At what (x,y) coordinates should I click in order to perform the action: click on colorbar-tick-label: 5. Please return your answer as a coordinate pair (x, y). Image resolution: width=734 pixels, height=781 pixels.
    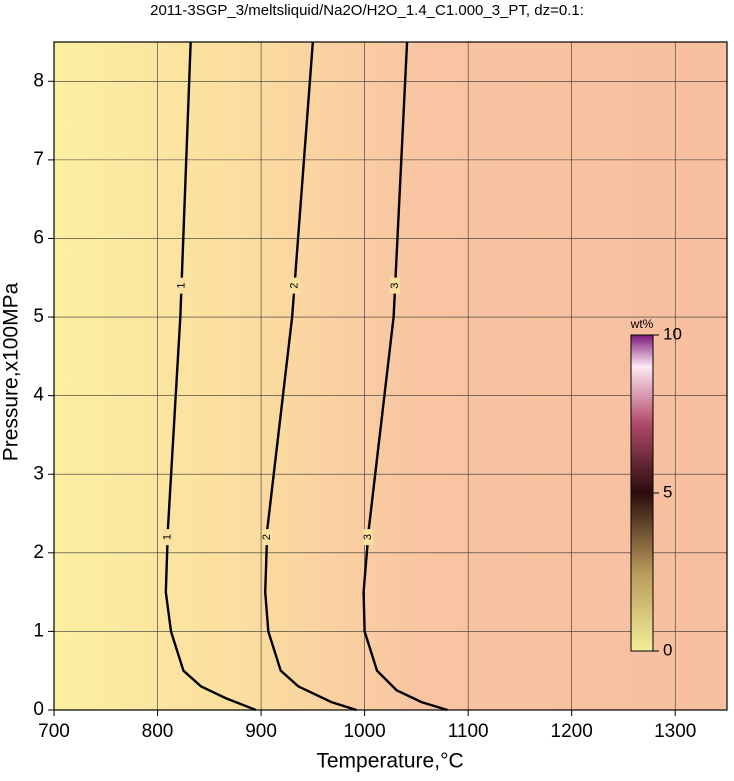
    Looking at the image, I should click on (667, 491).